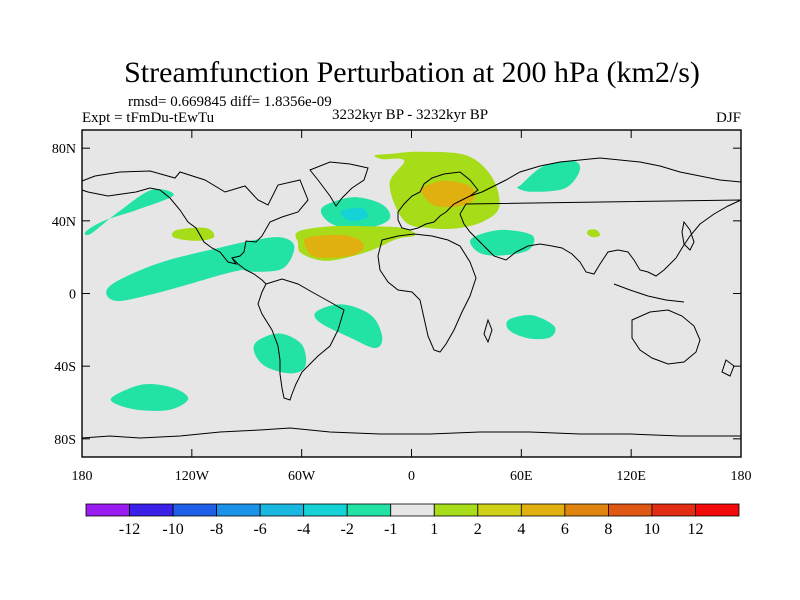  I want to click on colorbar-label: 2, so click(478, 529).